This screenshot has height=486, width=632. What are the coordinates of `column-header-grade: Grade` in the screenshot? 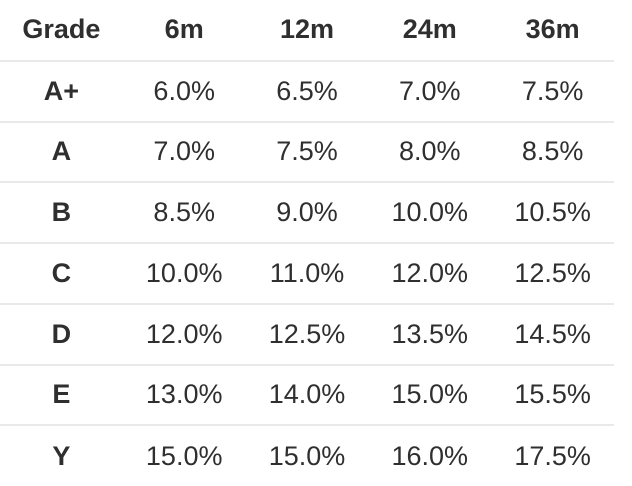 It's located at (61, 29).